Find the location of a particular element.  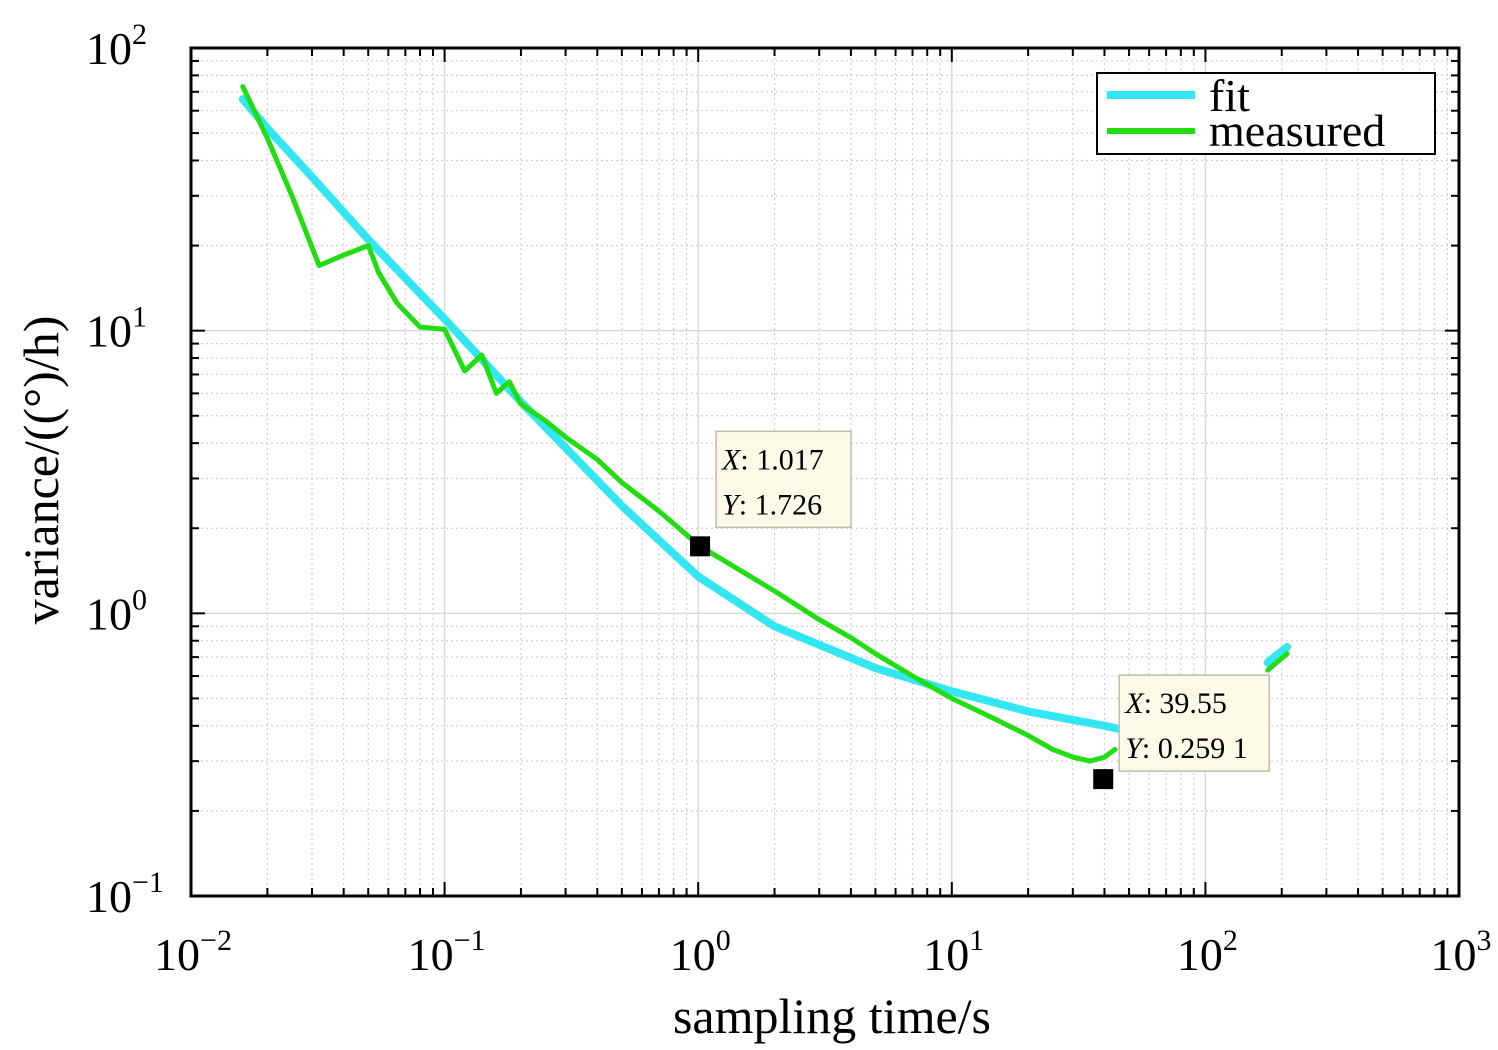

datatip-x-text: X: 1.017 is located at coordinates (772, 459).